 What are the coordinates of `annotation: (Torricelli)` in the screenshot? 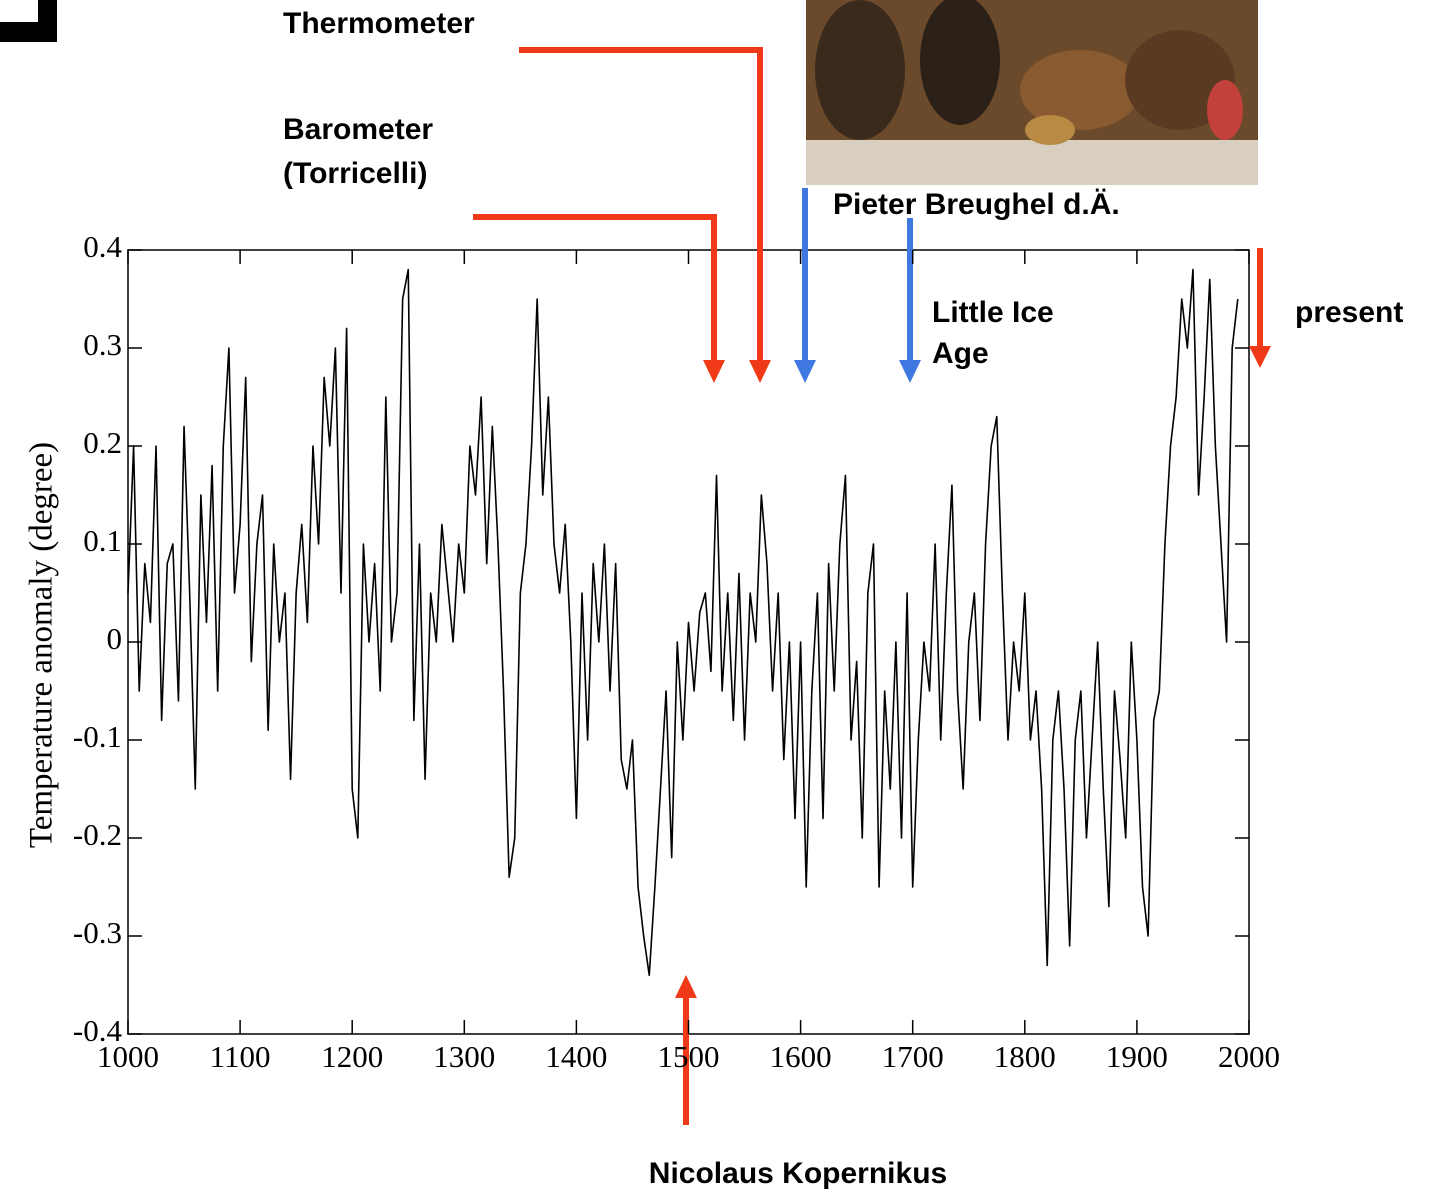 It's located at (355, 173).